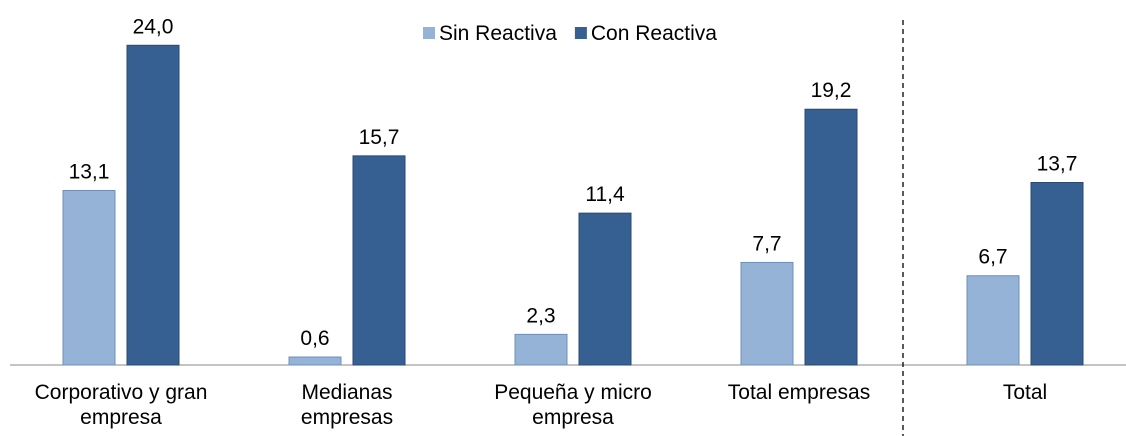  I want to click on value-label: 0,6, so click(314, 338).